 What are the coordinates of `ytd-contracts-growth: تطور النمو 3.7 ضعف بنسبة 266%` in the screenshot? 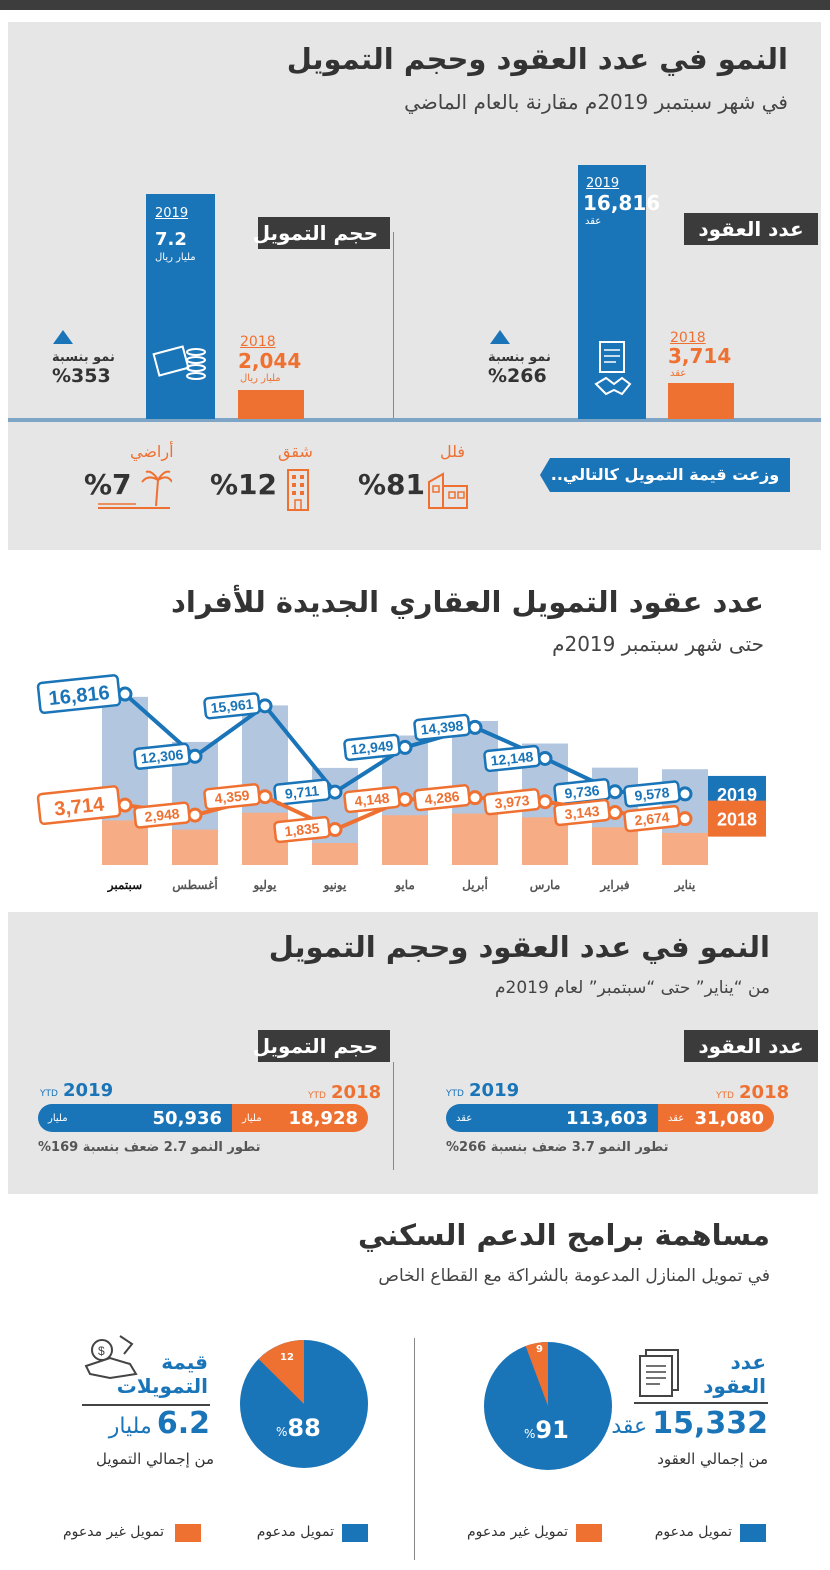 It's located at (557, 1147).